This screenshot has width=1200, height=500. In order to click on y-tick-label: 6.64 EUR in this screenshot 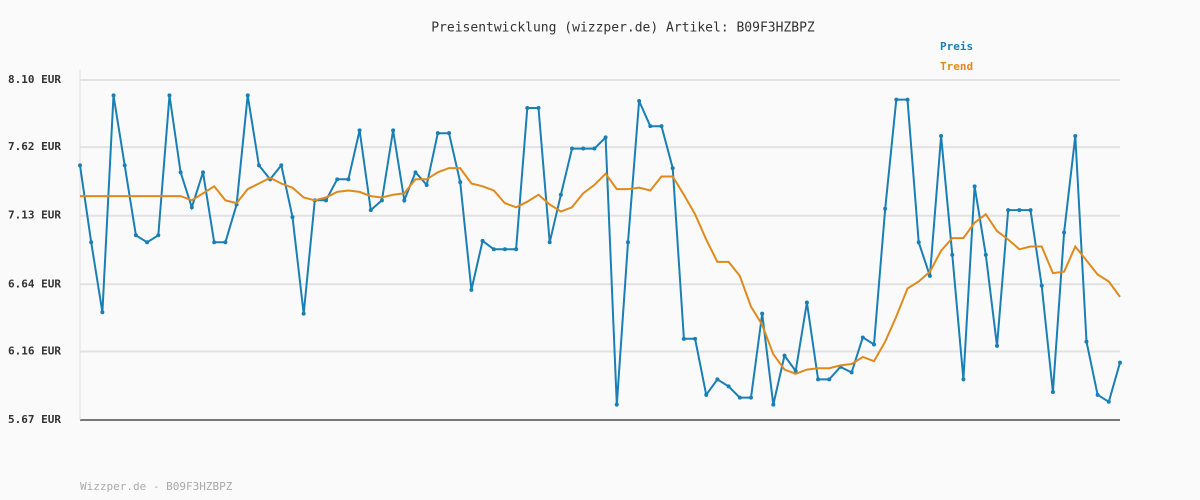, I will do `click(34, 283)`.